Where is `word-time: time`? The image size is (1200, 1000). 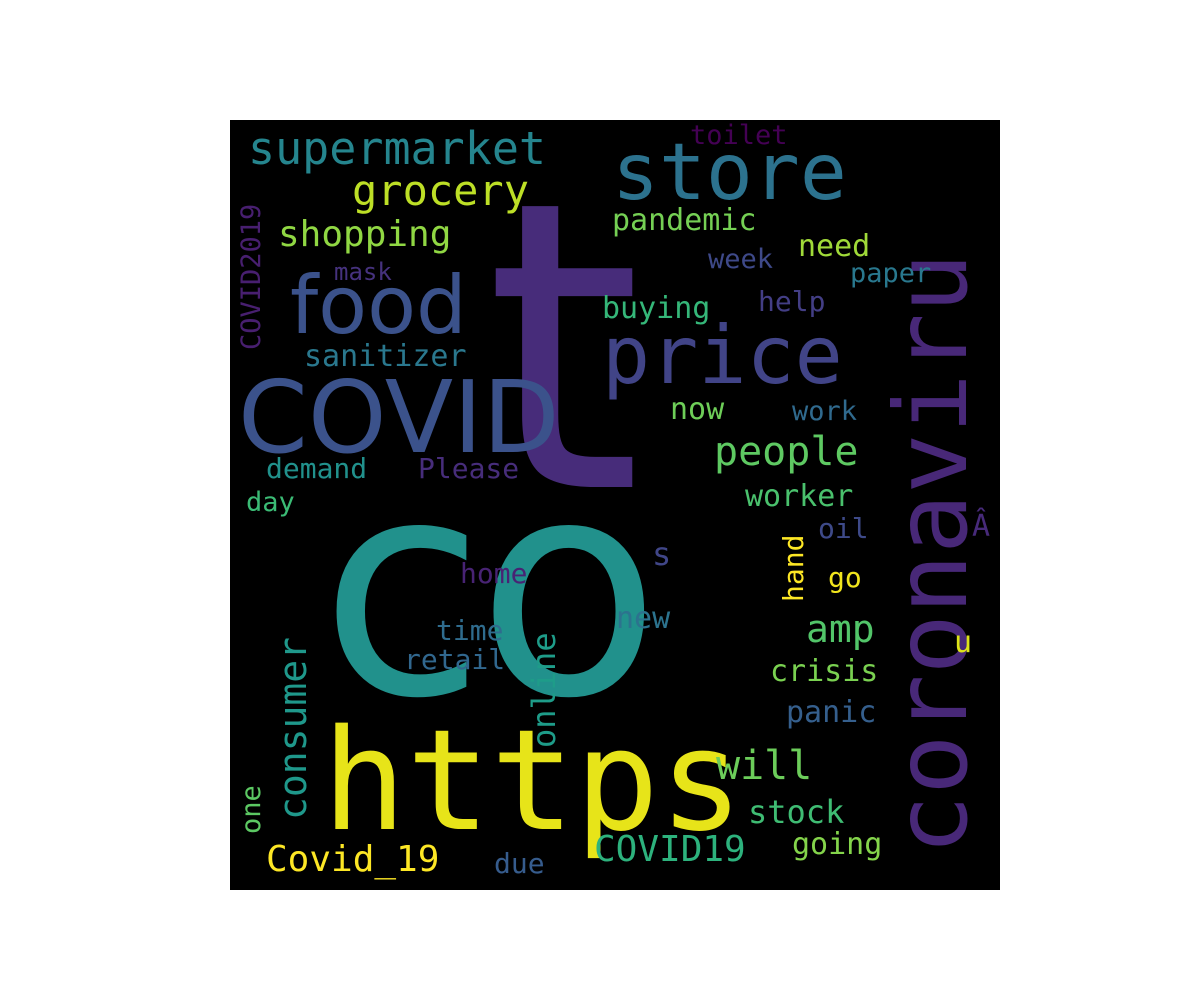
word-time: time is located at coordinates (470, 630).